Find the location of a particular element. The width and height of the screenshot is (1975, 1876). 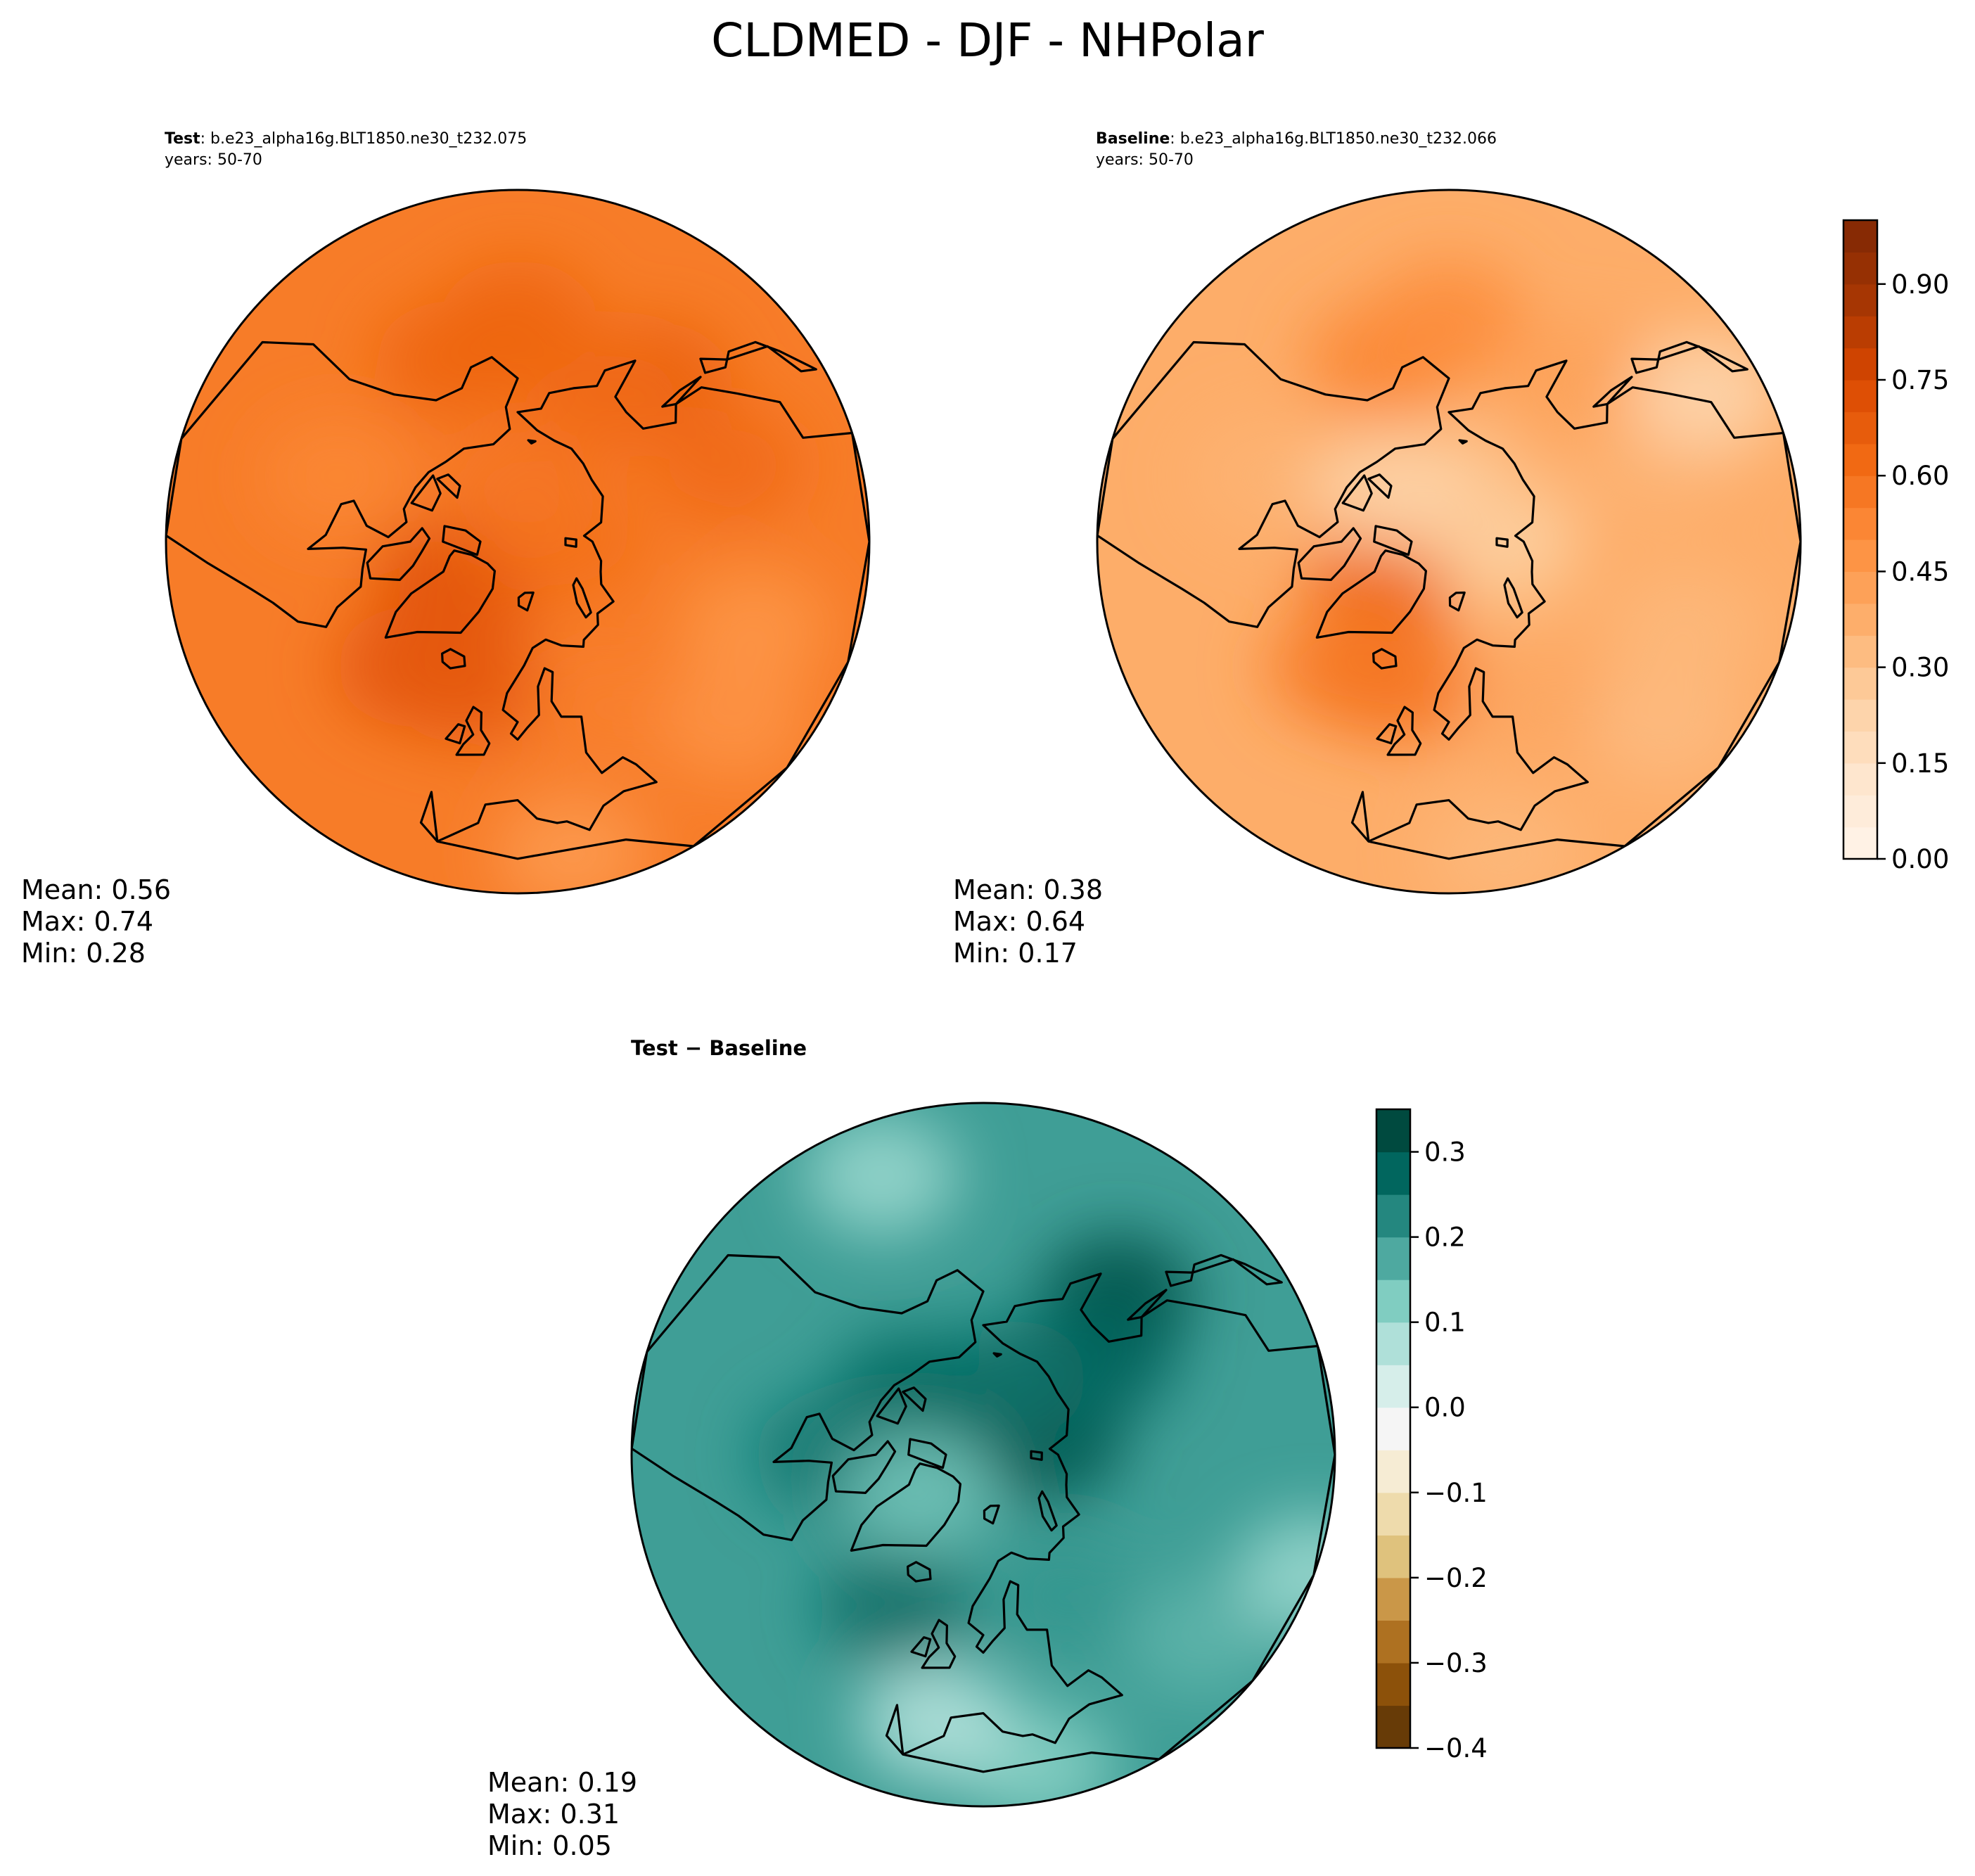

colorbar-frame is located at coordinates (1393, 1428).